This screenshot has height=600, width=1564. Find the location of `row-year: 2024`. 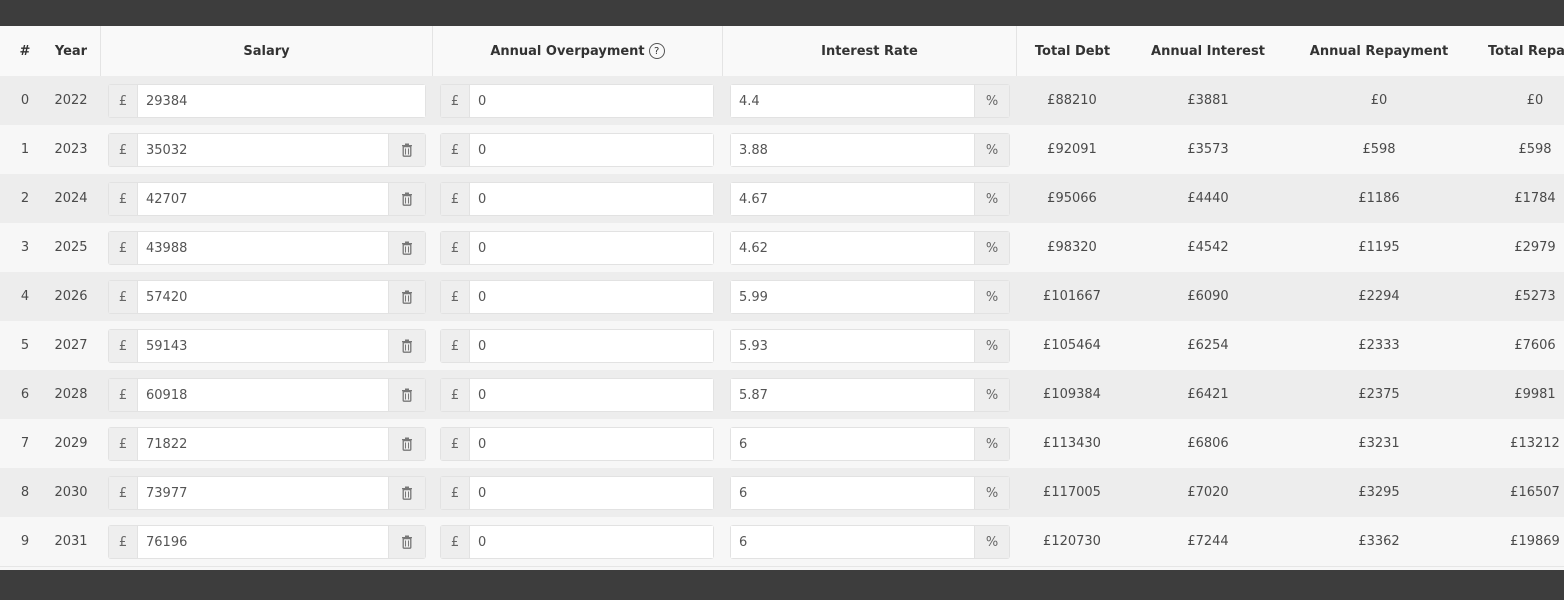

row-year: 2024 is located at coordinates (71, 198).